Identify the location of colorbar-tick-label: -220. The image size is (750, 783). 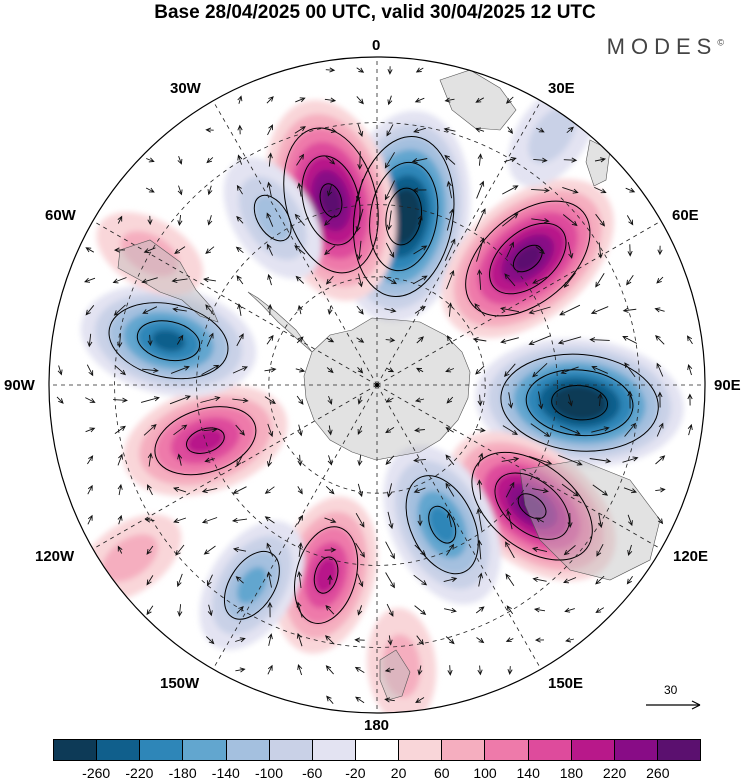
(139, 773).